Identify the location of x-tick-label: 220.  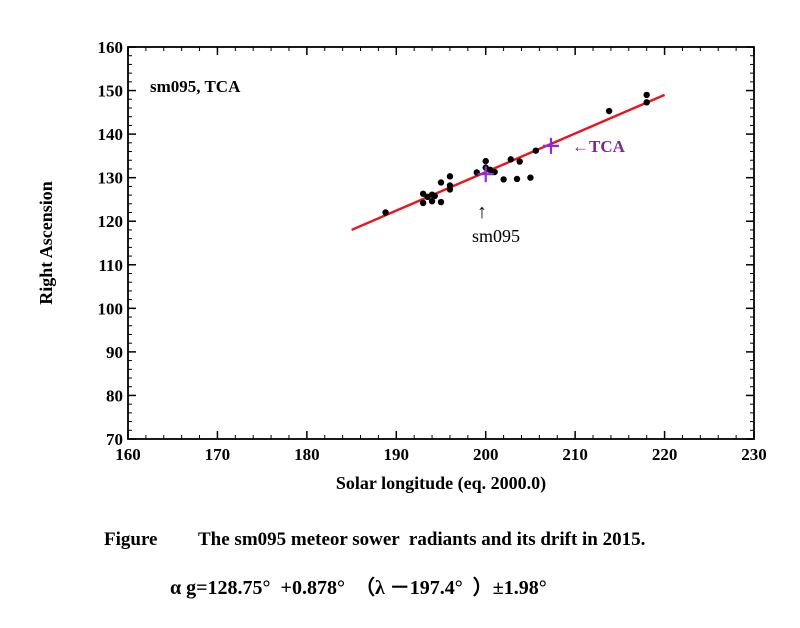
(665, 454).